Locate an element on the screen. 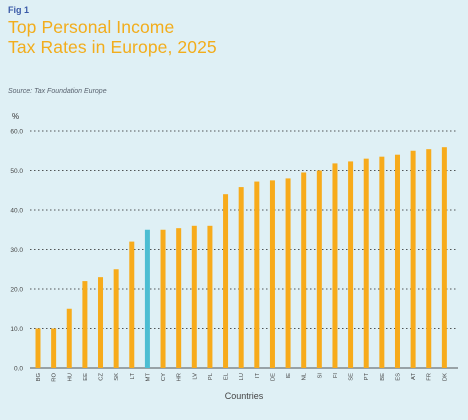 The height and width of the screenshot is (420, 468). x-tick-label: FI is located at coordinates (336, 376).